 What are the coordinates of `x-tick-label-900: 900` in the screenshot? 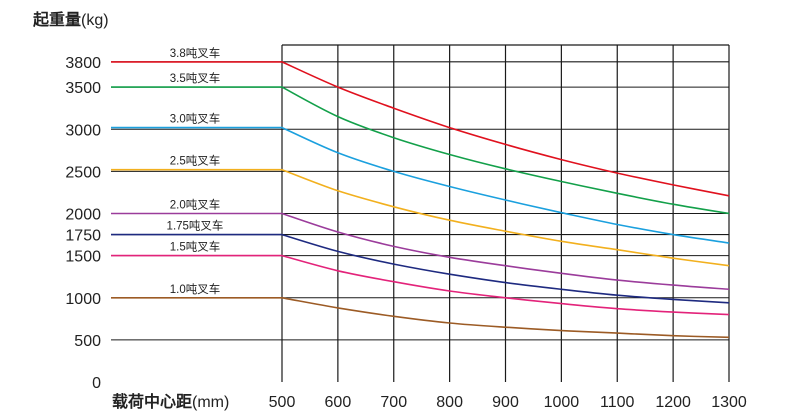 It's located at (505, 402).